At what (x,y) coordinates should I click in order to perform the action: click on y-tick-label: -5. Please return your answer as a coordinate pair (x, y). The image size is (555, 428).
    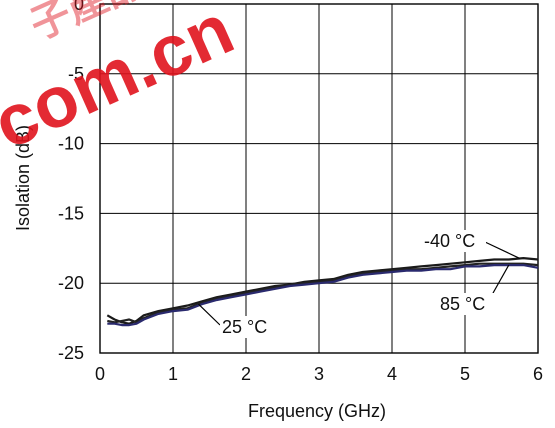
    Looking at the image, I should click on (76, 74).